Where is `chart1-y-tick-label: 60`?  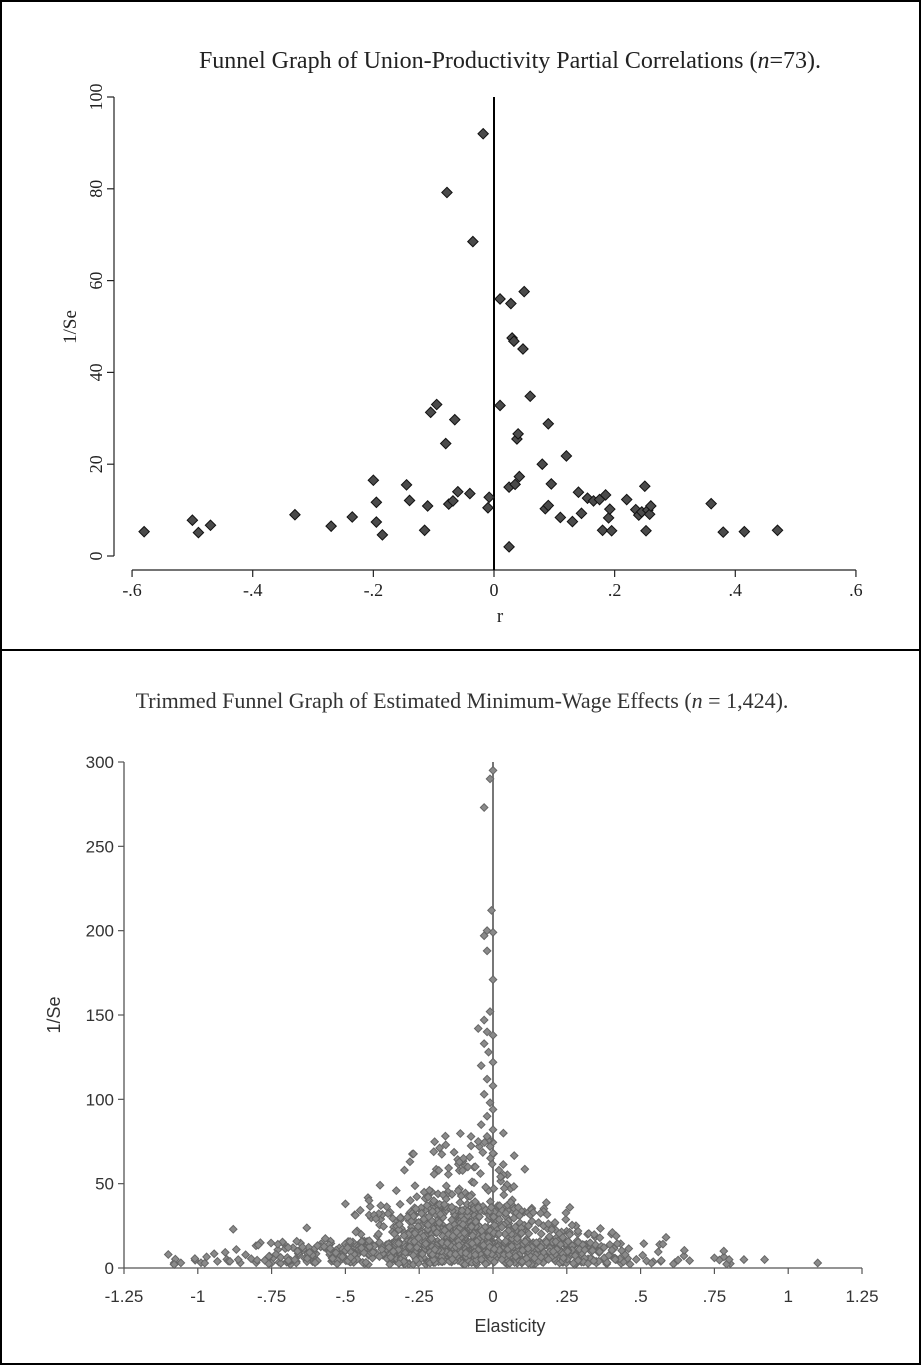 chart1-y-tick-label: 60 is located at coordinates (96, 281).